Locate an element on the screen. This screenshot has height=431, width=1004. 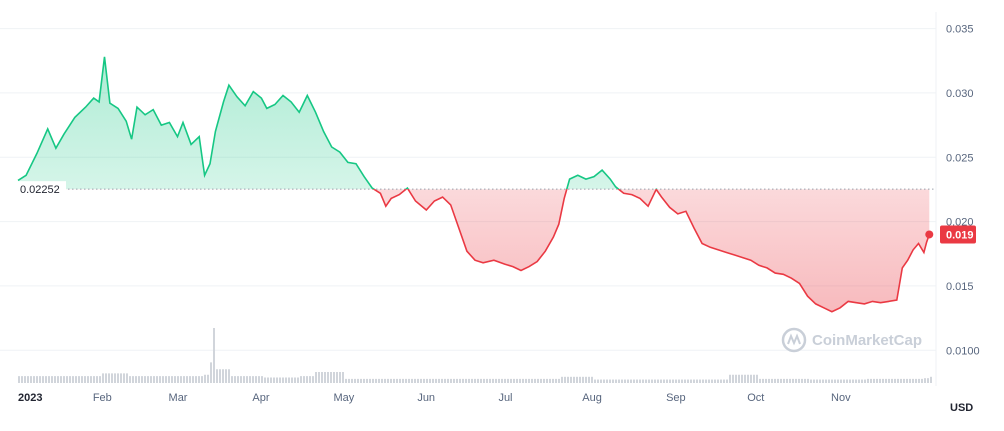
x-tick-label: Nov is located at coordinates (841, 398).